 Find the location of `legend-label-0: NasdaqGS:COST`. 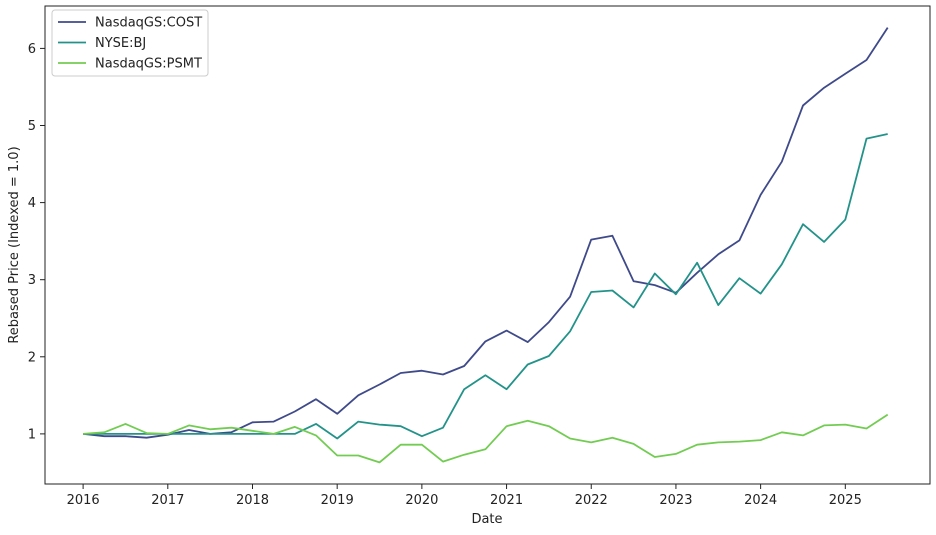

legend-label-0: NasdaqGS:COST is located at coordinates (148, 23).